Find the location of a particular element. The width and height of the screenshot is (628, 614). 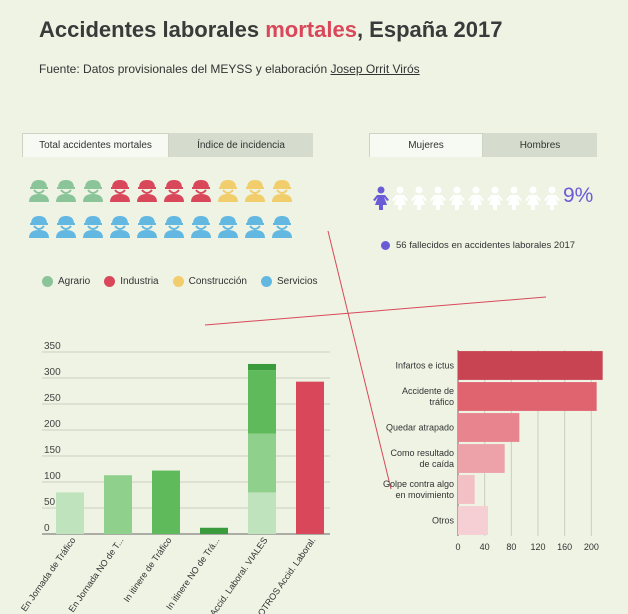

y-tick-label: 300 is located at coordinates (52, 372).